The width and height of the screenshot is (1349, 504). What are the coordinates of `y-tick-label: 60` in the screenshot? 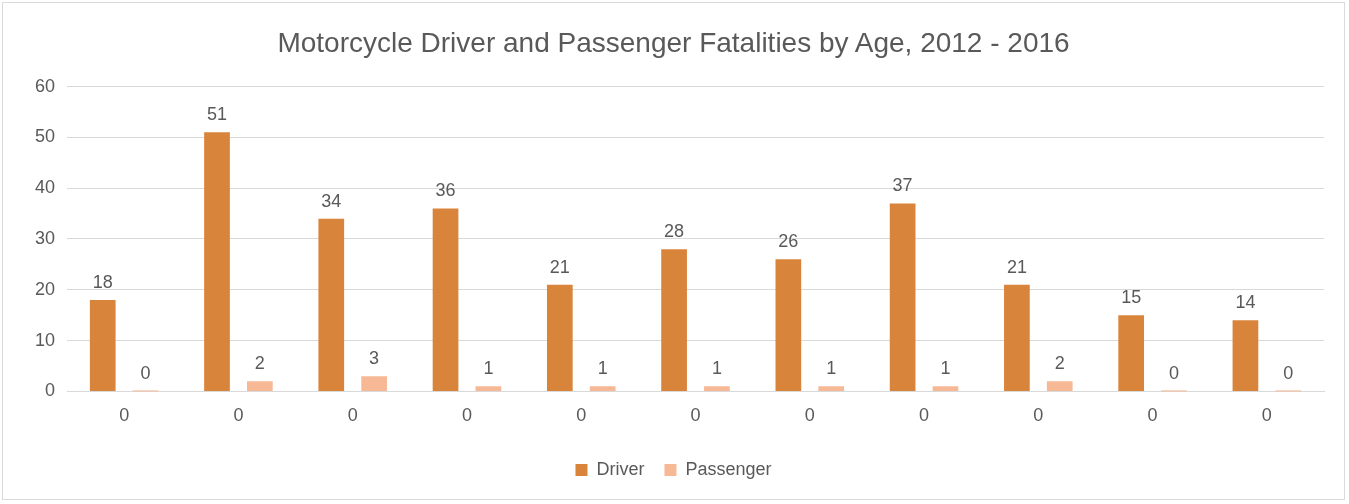 It's located at (45, 85).